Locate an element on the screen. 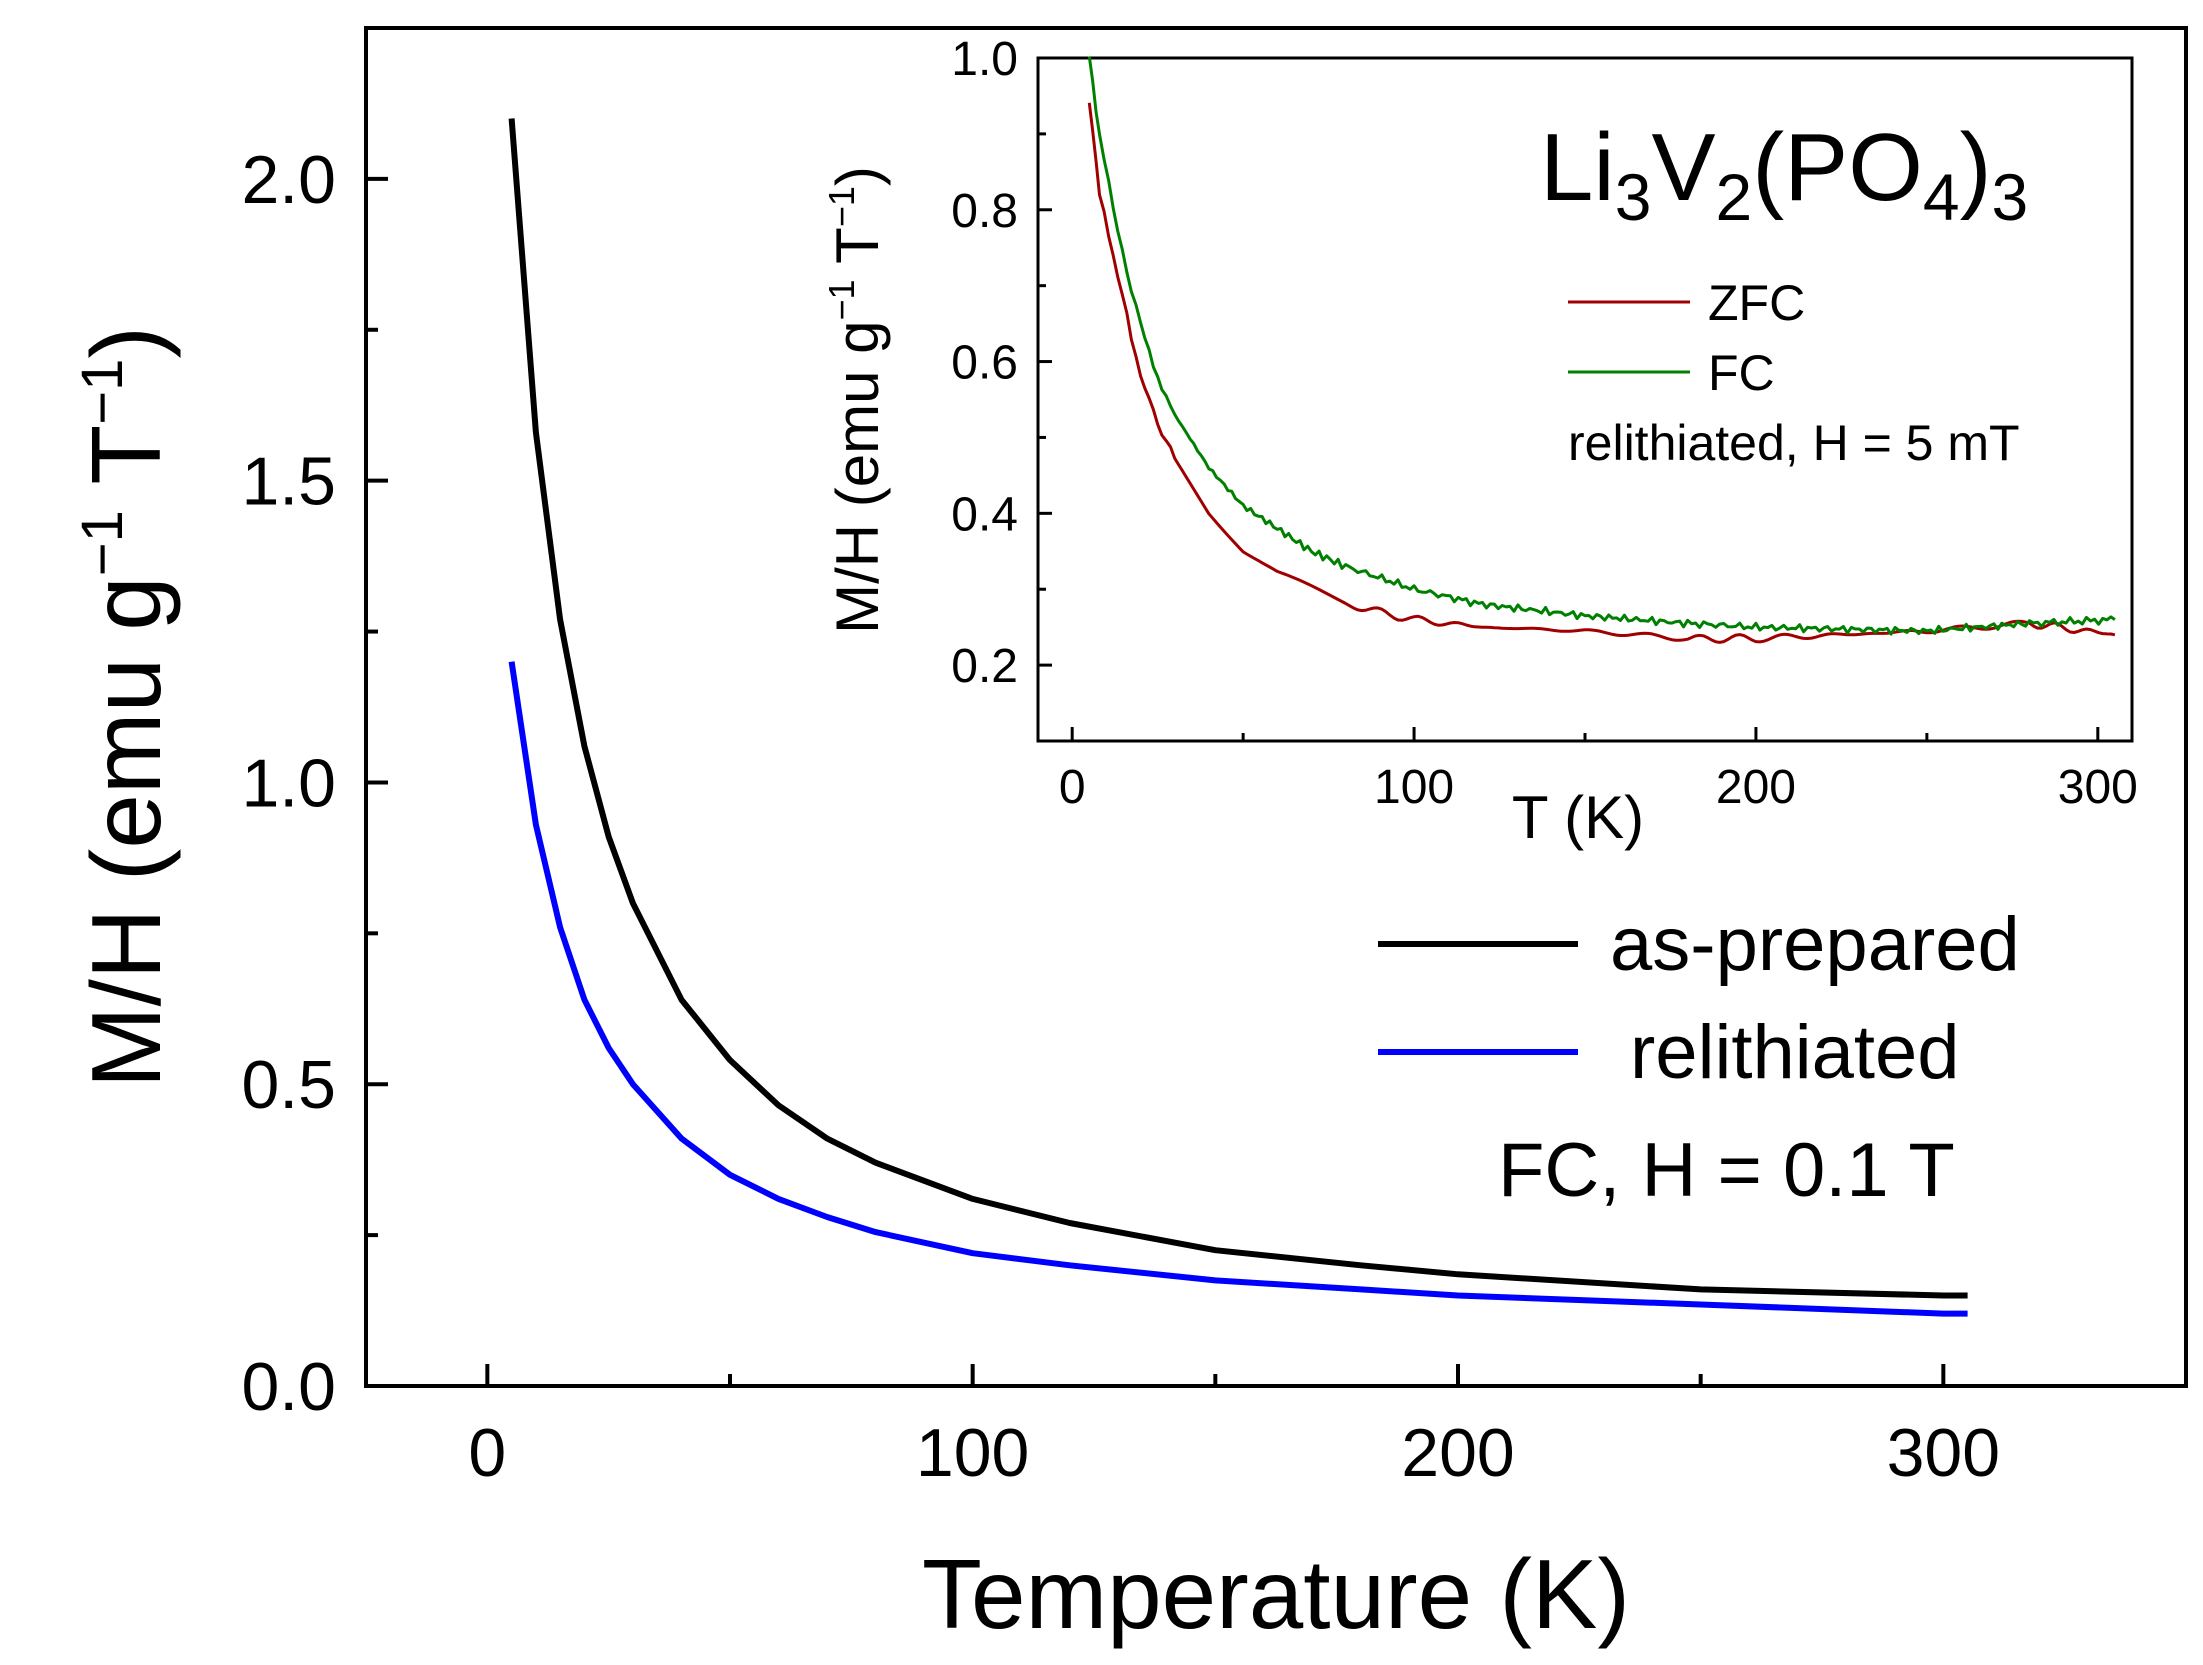 The width and height of the screenshot is (2203, 1665). inset-y-tick-label: 0.6 is located at coordinates (984, 363).